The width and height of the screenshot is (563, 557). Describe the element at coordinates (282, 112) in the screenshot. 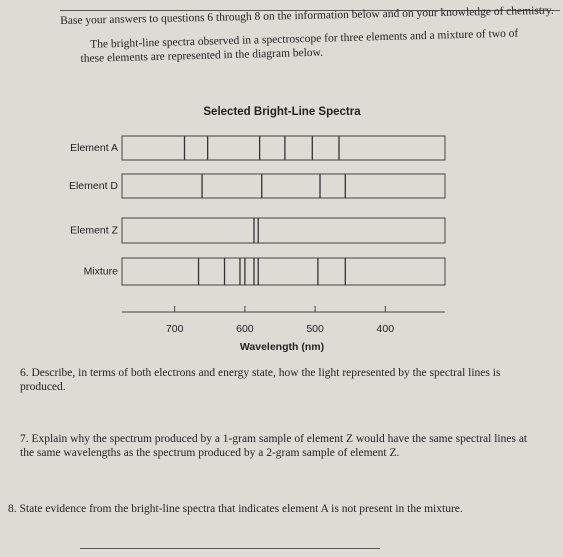

I see `chart-title: Selected Bright-Line Spectra` at that location.